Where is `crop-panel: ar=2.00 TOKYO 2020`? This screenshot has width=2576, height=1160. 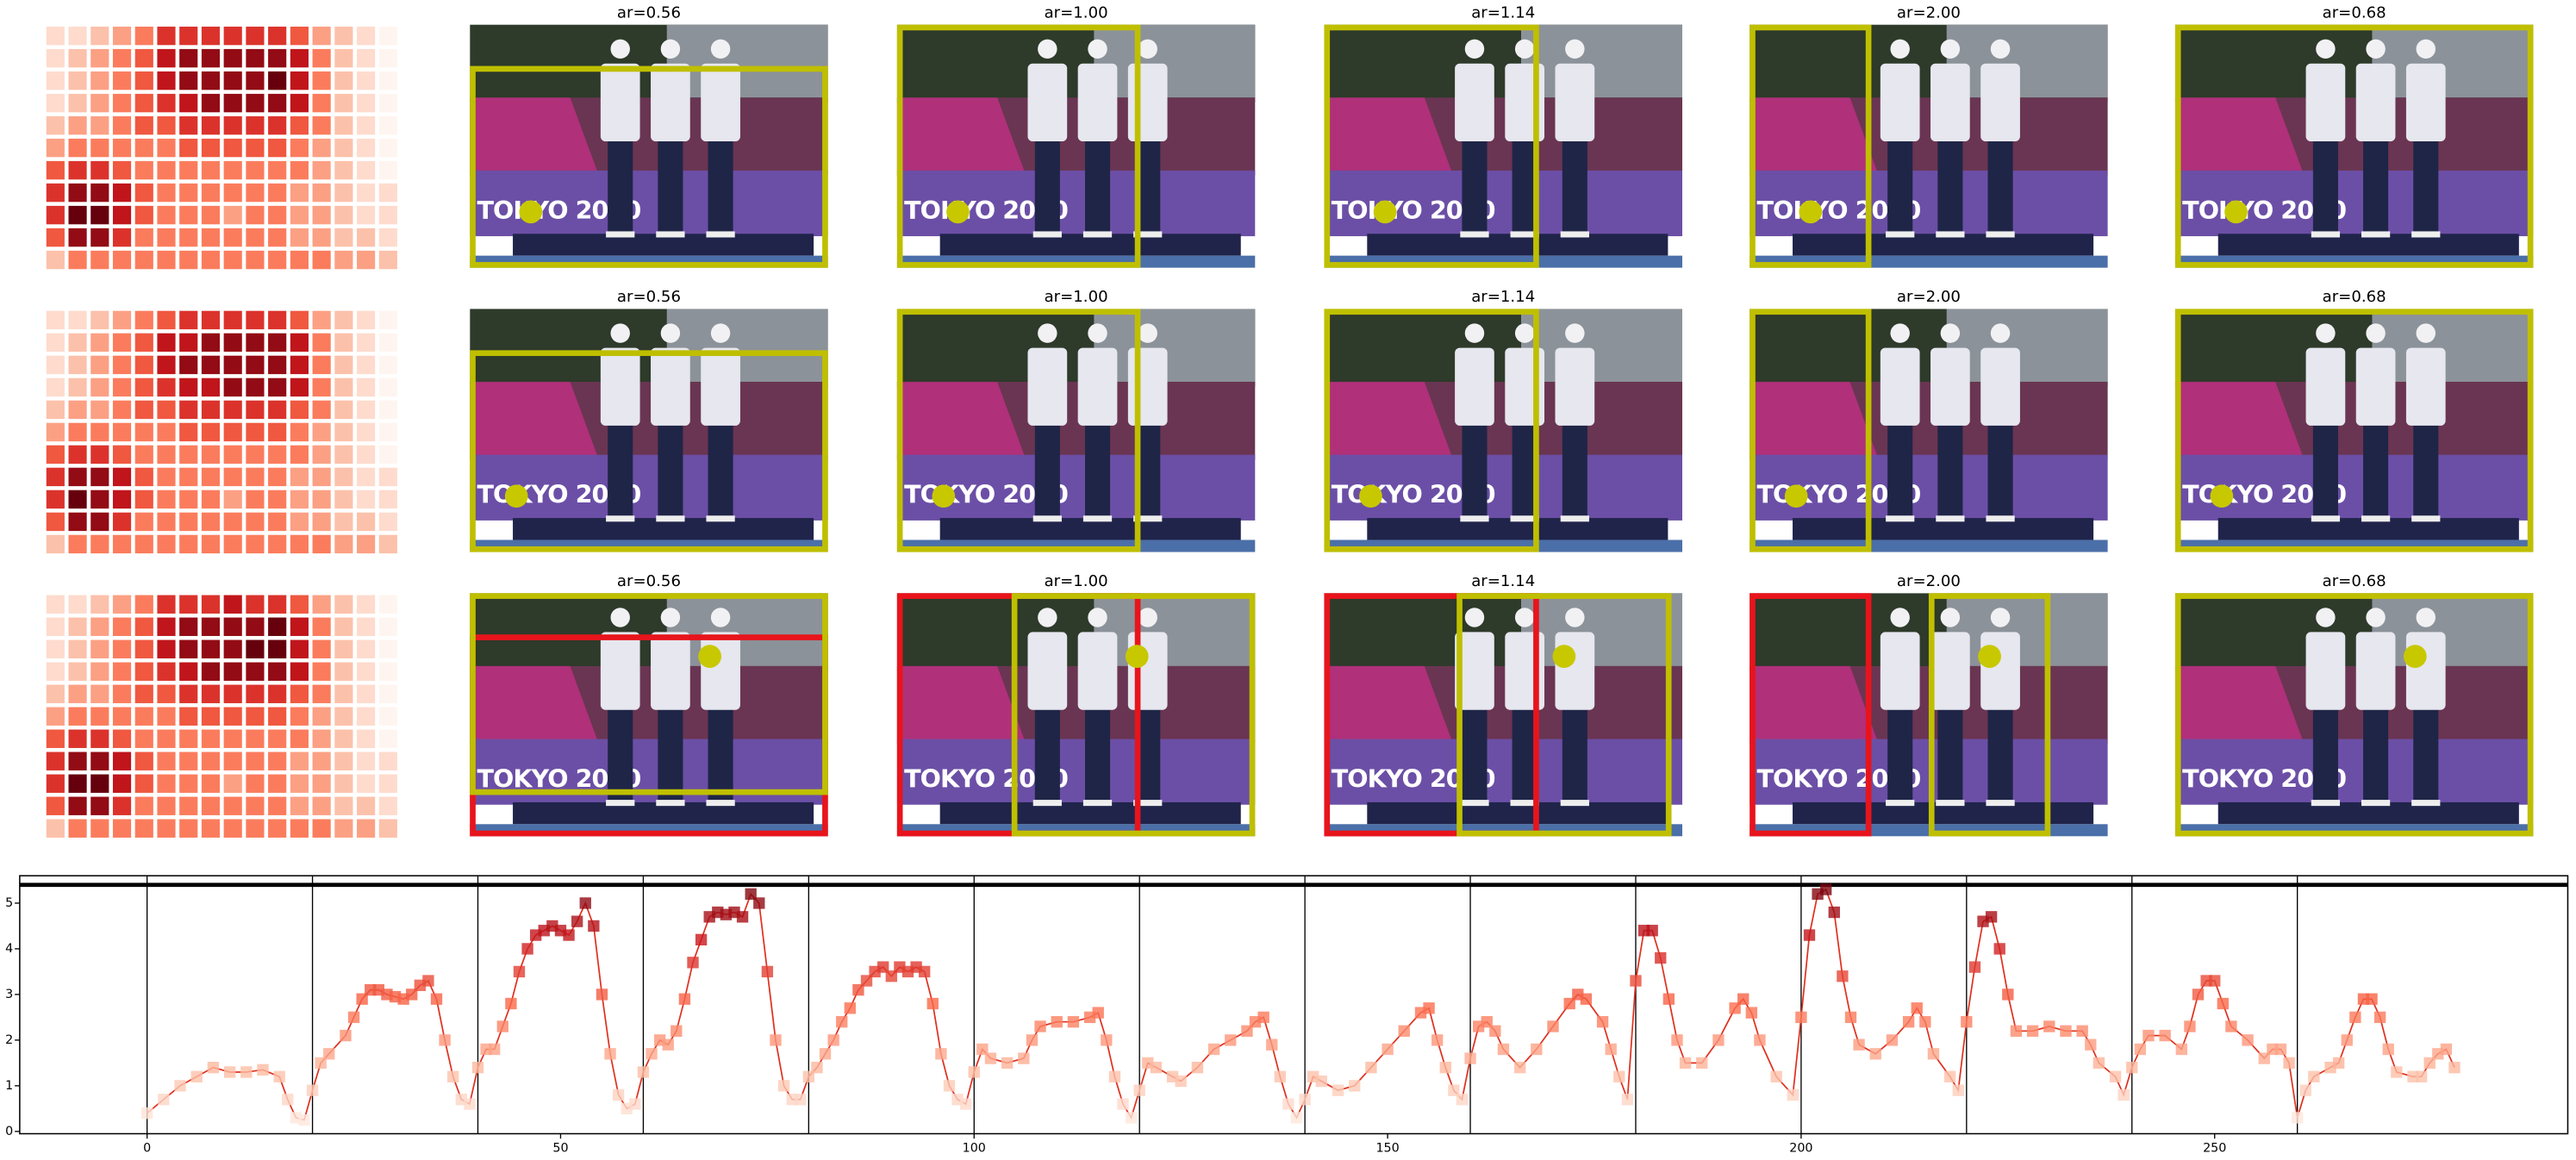 crop-panel: ar=2.00 TOKYO 2020 is located at coordinates (1929, 420).